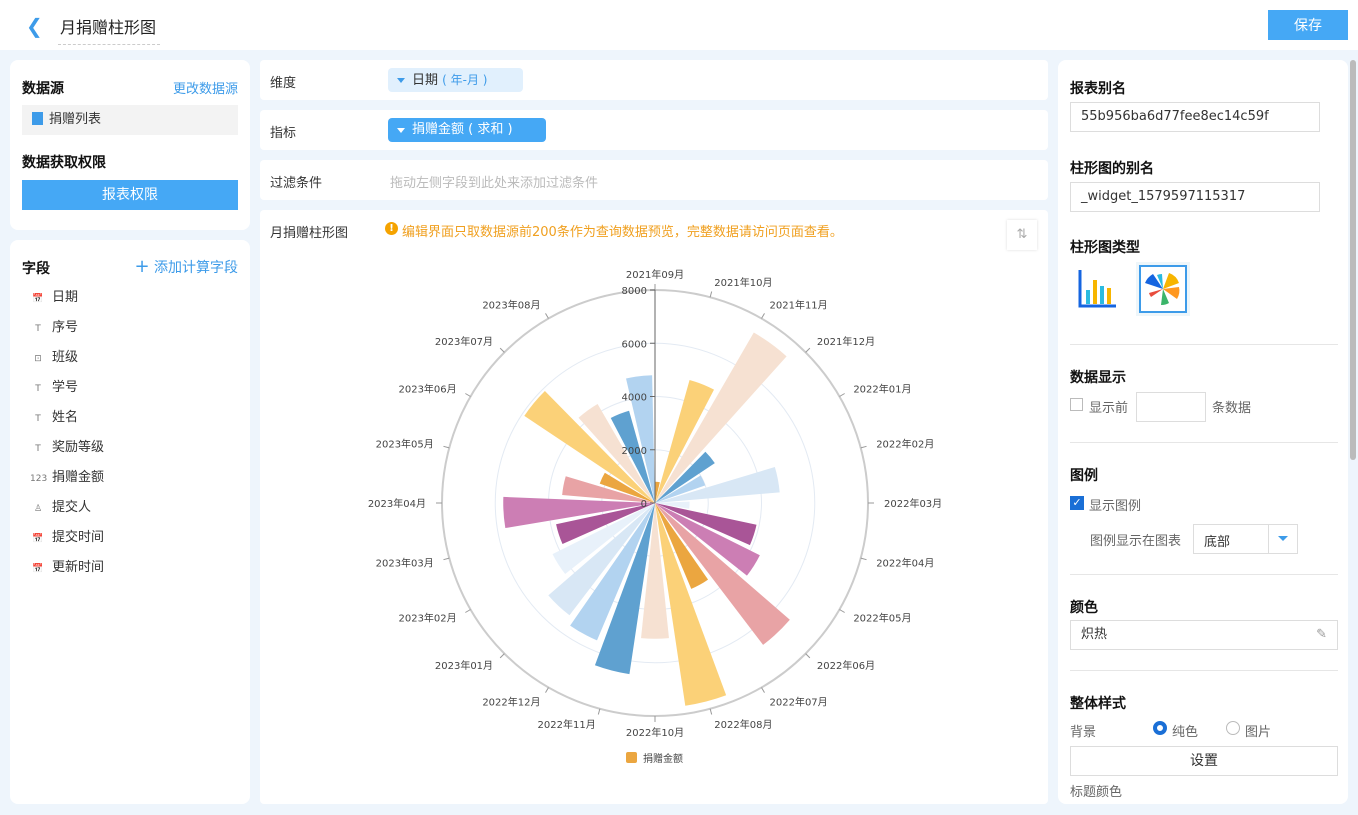 Image resolution: width=1358 pixels, height=815 pixels. I want to click on category-label: 2023年07月, so click(464, 341).